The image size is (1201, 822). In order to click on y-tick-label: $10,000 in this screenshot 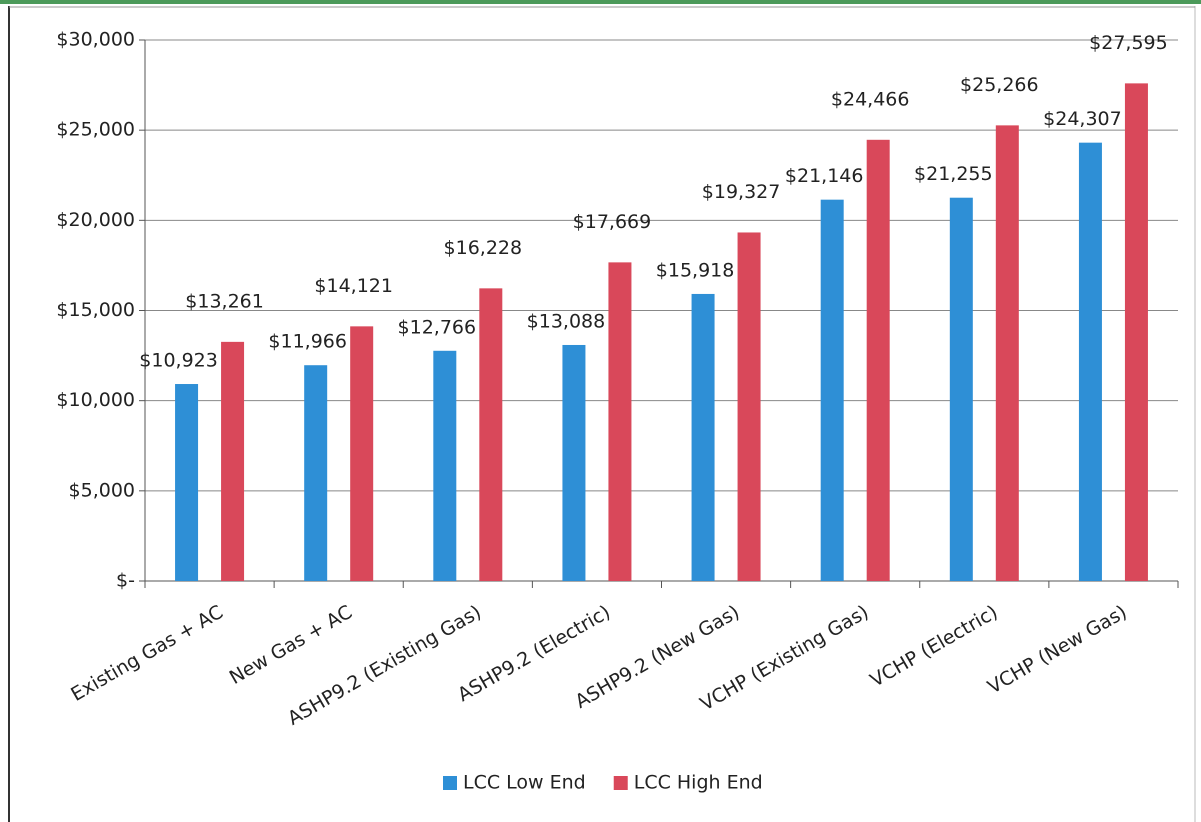, I will do `click(95, 400)`.